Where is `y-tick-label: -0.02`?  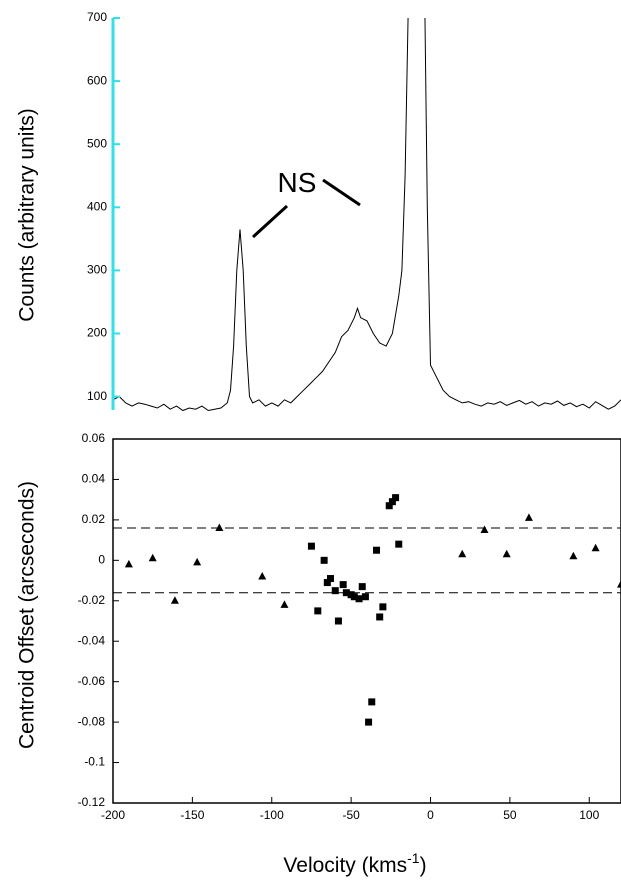
y-tick-label: -0.02 is located at coordinates (92, 600).